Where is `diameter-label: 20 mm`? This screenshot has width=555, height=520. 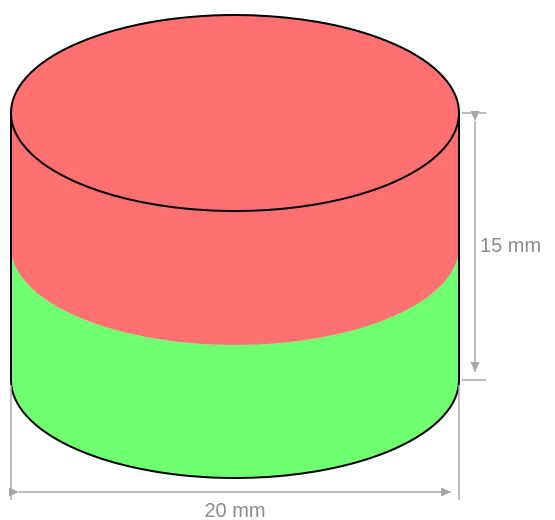 diameter-label: 20 mm is located at coordinates (234, 510).